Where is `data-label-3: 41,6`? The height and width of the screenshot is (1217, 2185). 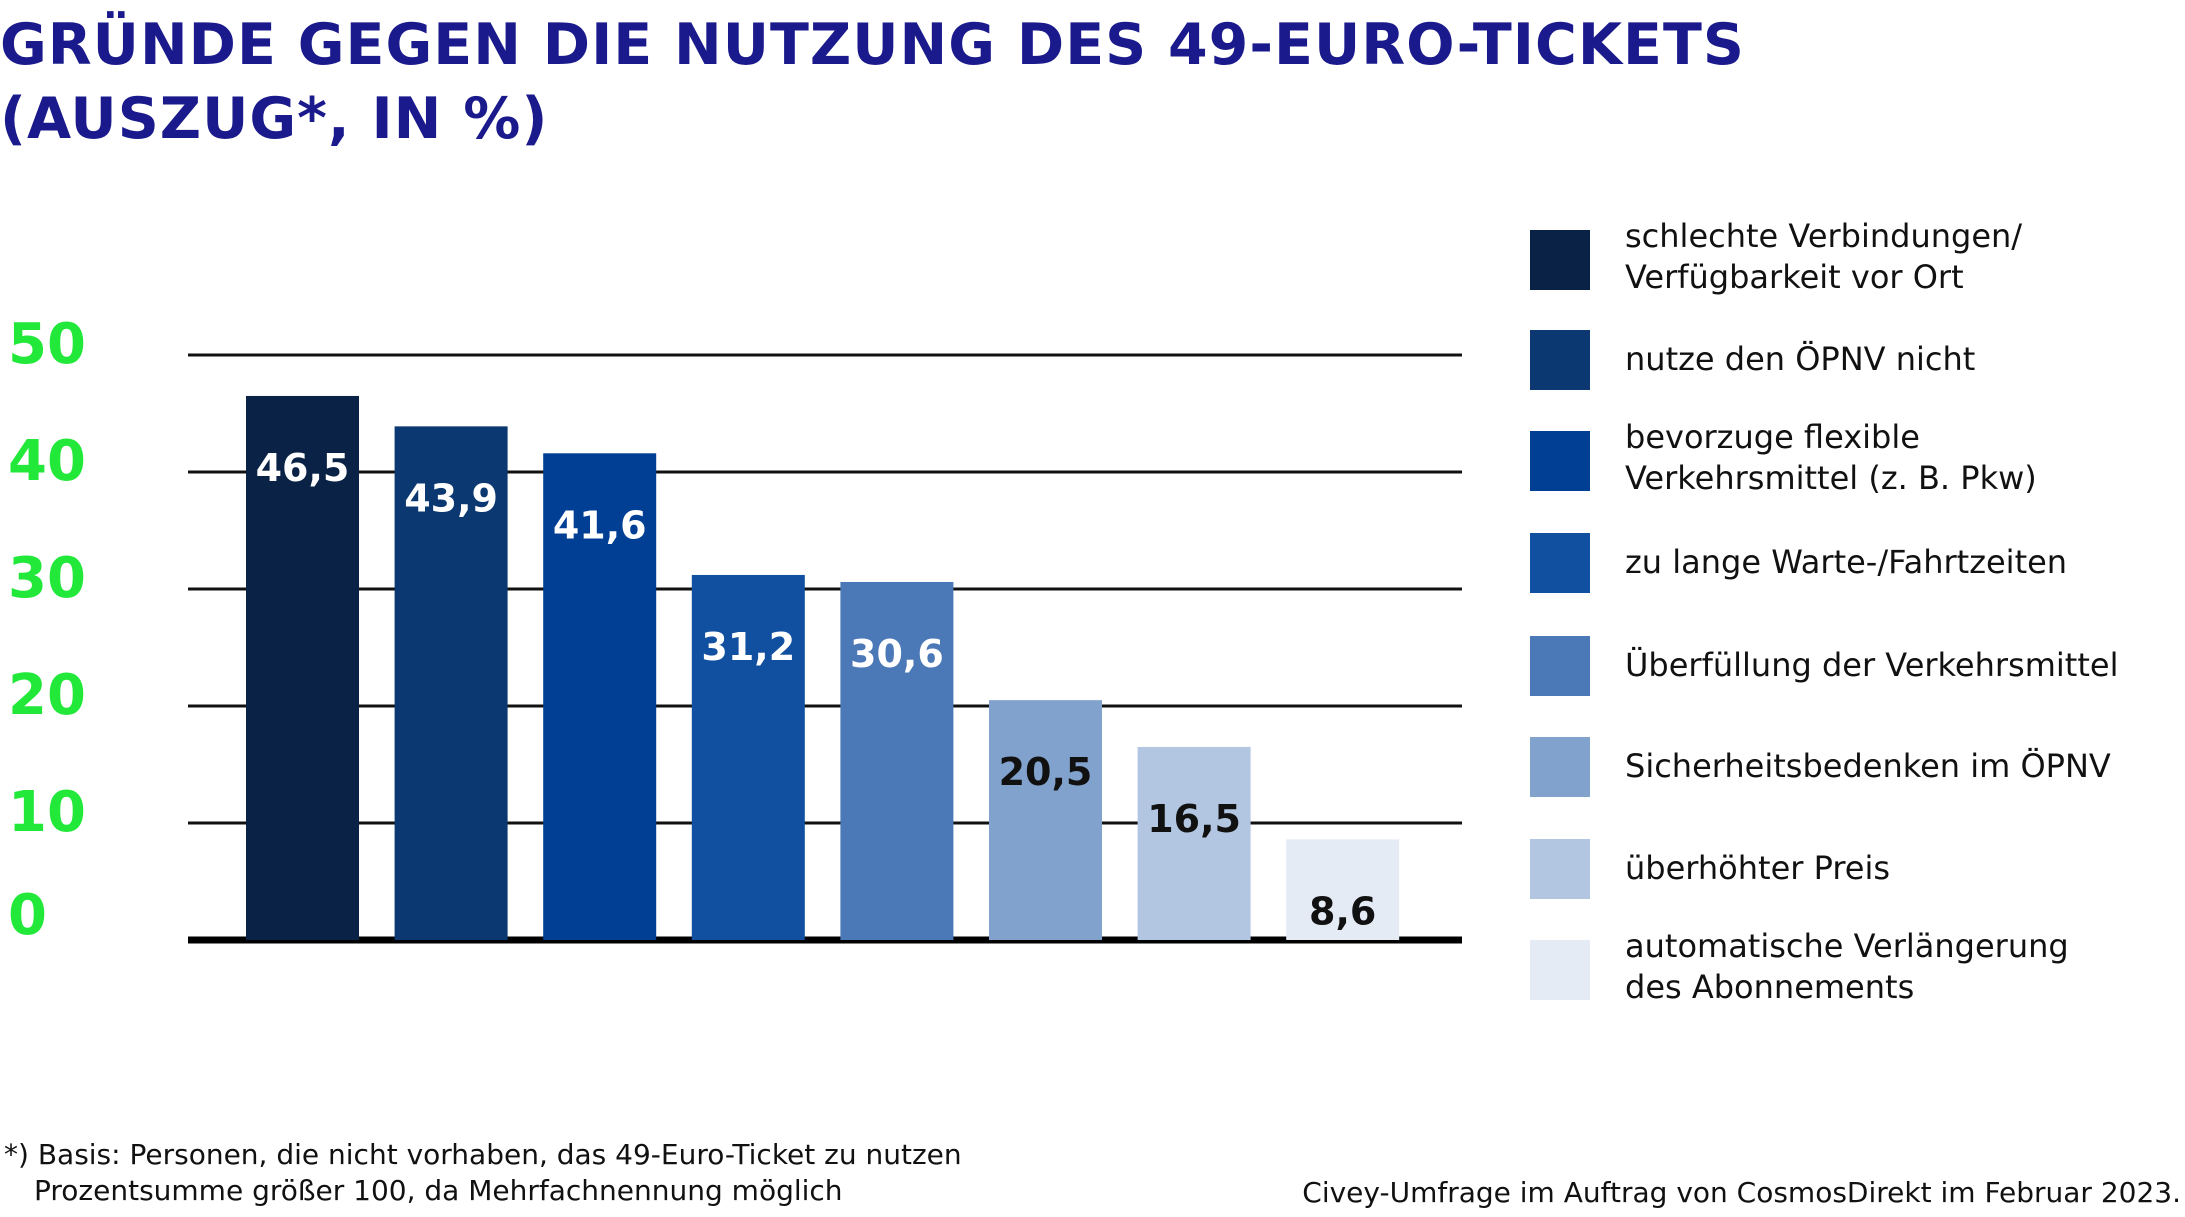 data-label-3: 41,6 is located at coordinates (600, 525).